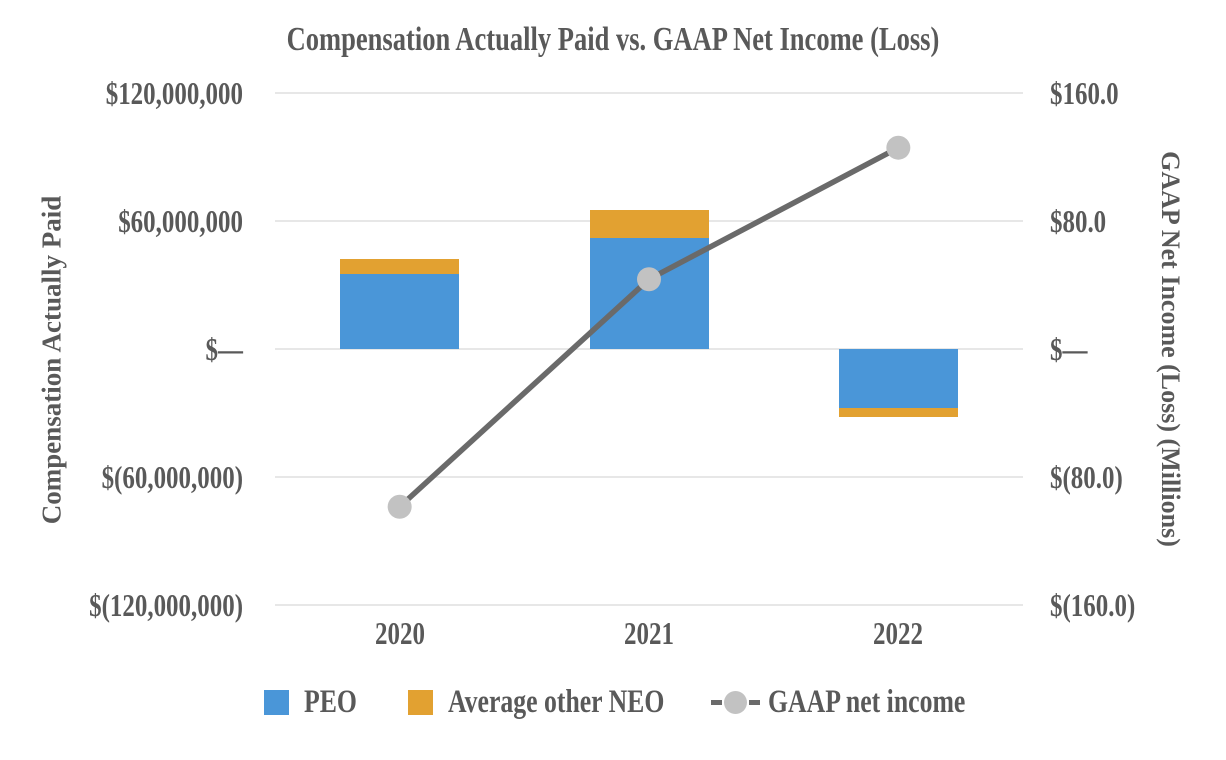 The image size is (1226, 760). I want to click on legend-item-neo: Average other NEO, so click(566, 701).